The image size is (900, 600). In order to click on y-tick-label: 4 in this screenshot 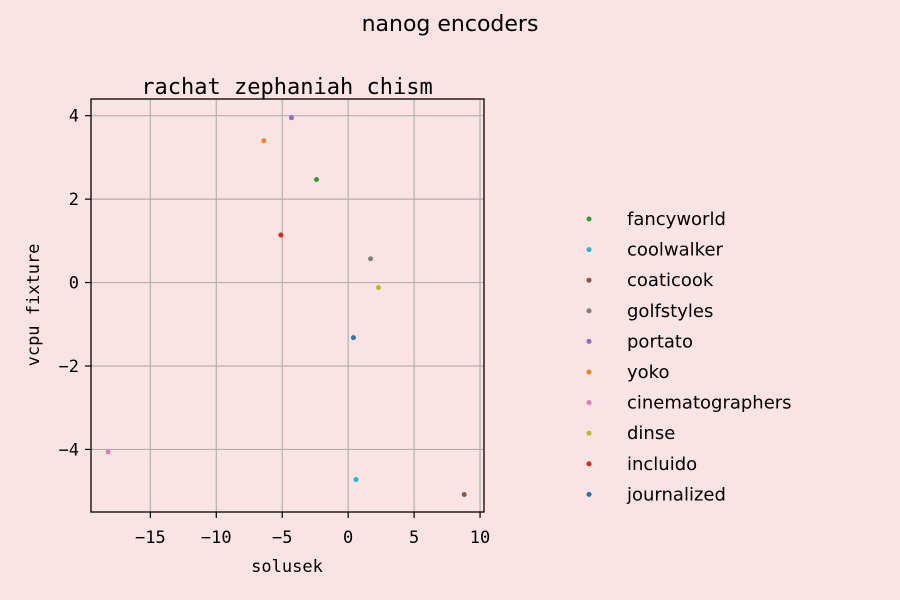, I will do `click(74, 117)`.